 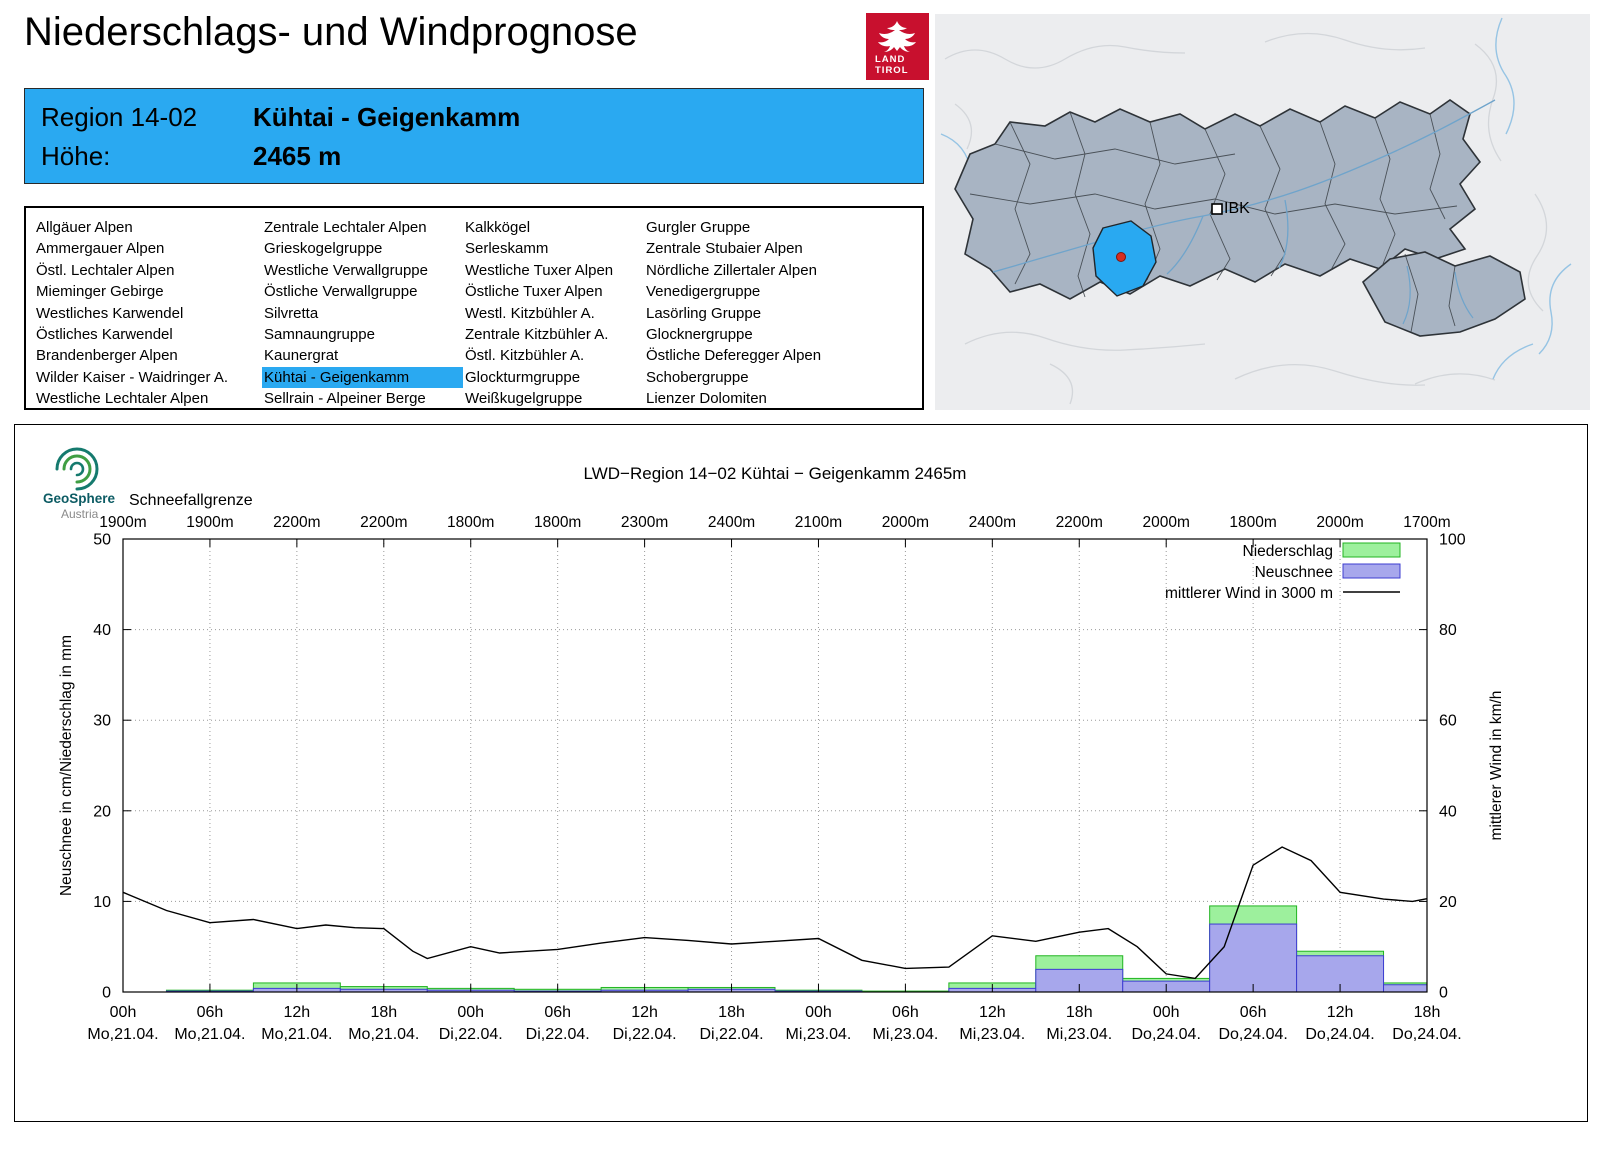 What do you see at coordinates (119, 117) in the screenshot?
I see `region-id: Region 14-02` at bounding box center [119, 117].